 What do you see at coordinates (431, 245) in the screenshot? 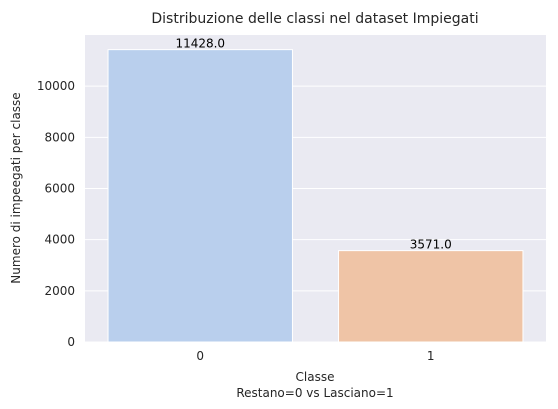
I see `bar-value-label: 3571.0` at bounding box center [431, 245].